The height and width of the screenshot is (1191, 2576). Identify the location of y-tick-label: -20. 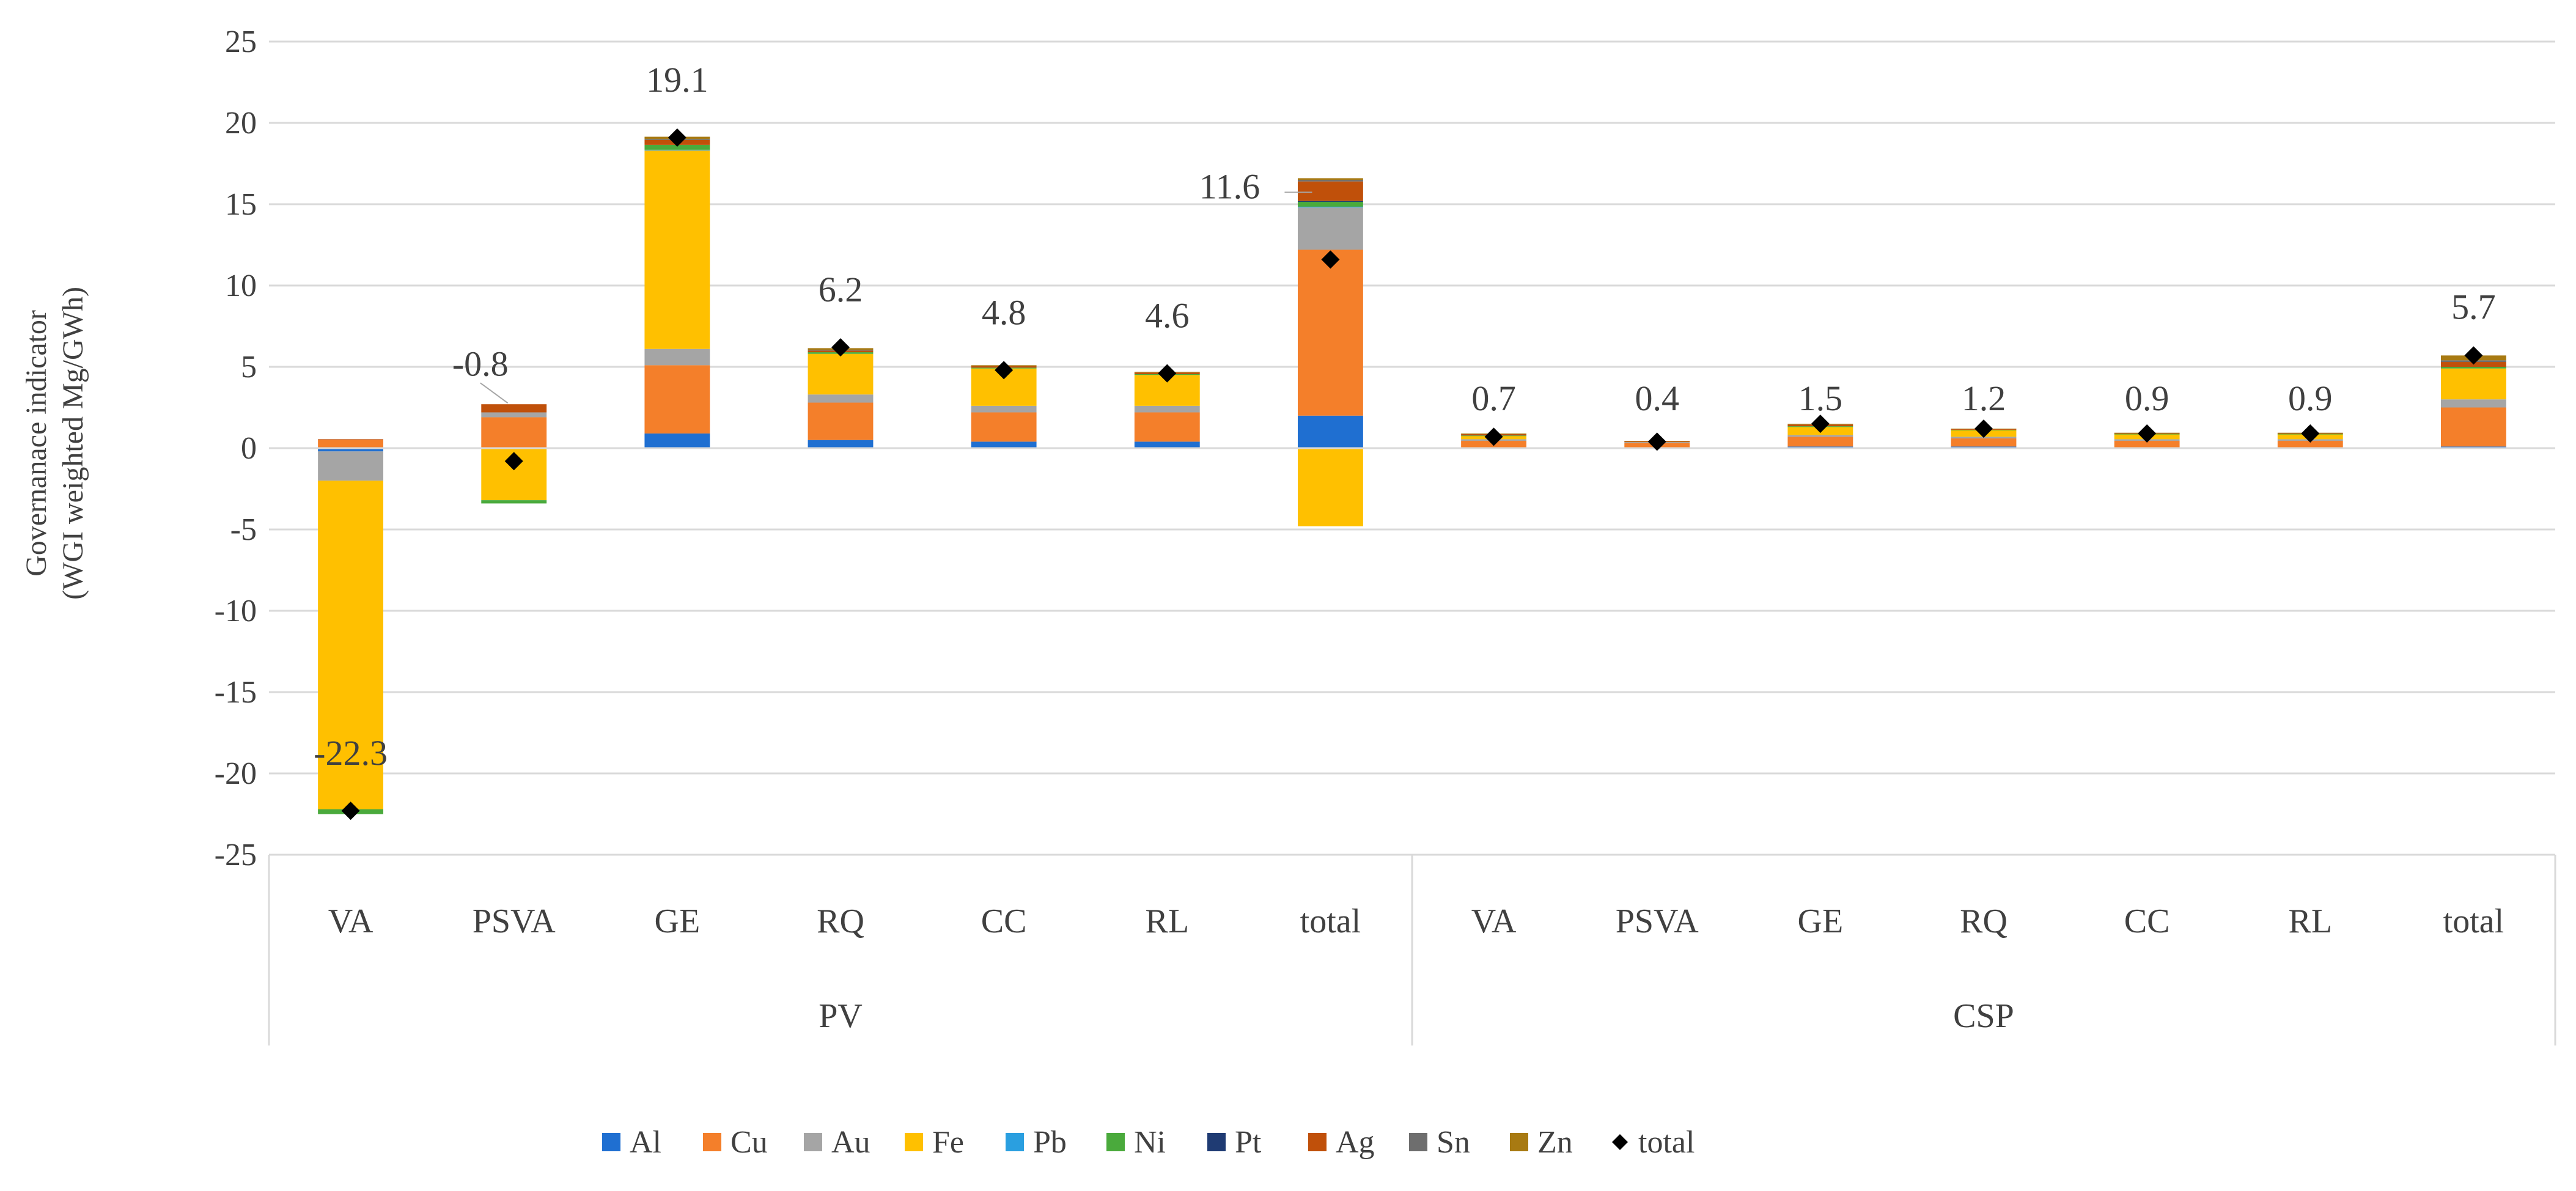
(236, 774).